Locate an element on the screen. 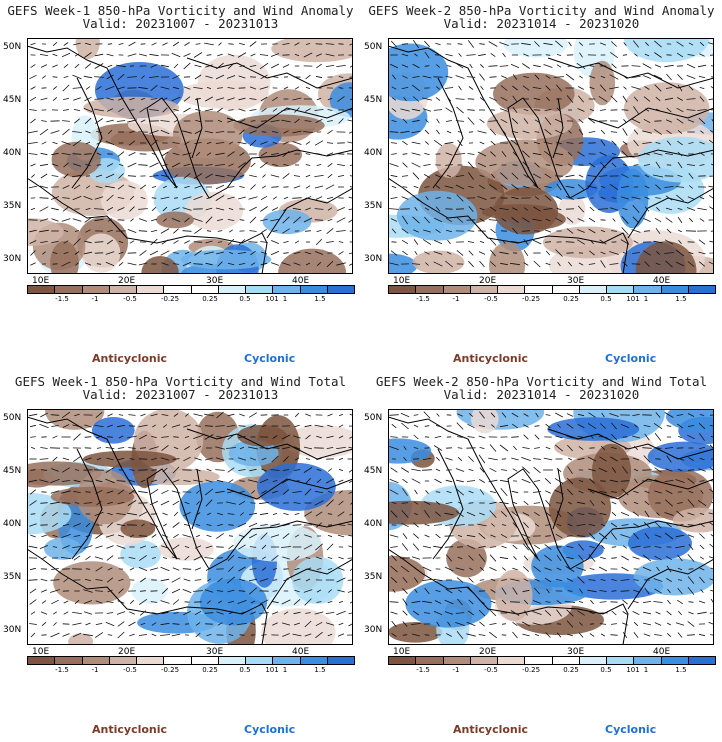 This screenshot has height=742, width=722. colorbar-label: -1.5 is located at coordinates (423, 670).